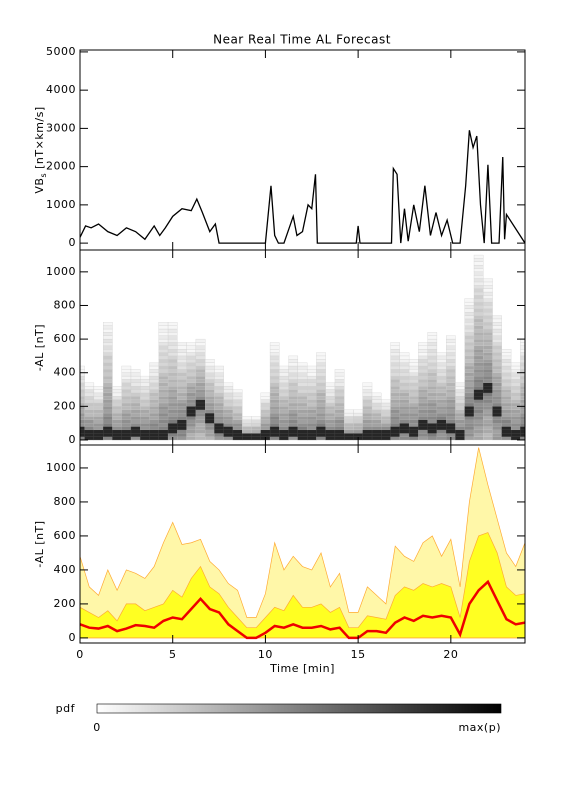  What do you see at coordinates (65, 372) in the screenshot?
I see `y-tick-label: 400` at bounding box center [65, 372].